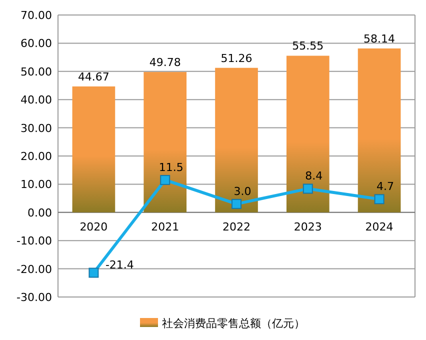 This screenshot has width=426, height=340. I want to click on y-tick-label: 40.00, so click(36, 100).